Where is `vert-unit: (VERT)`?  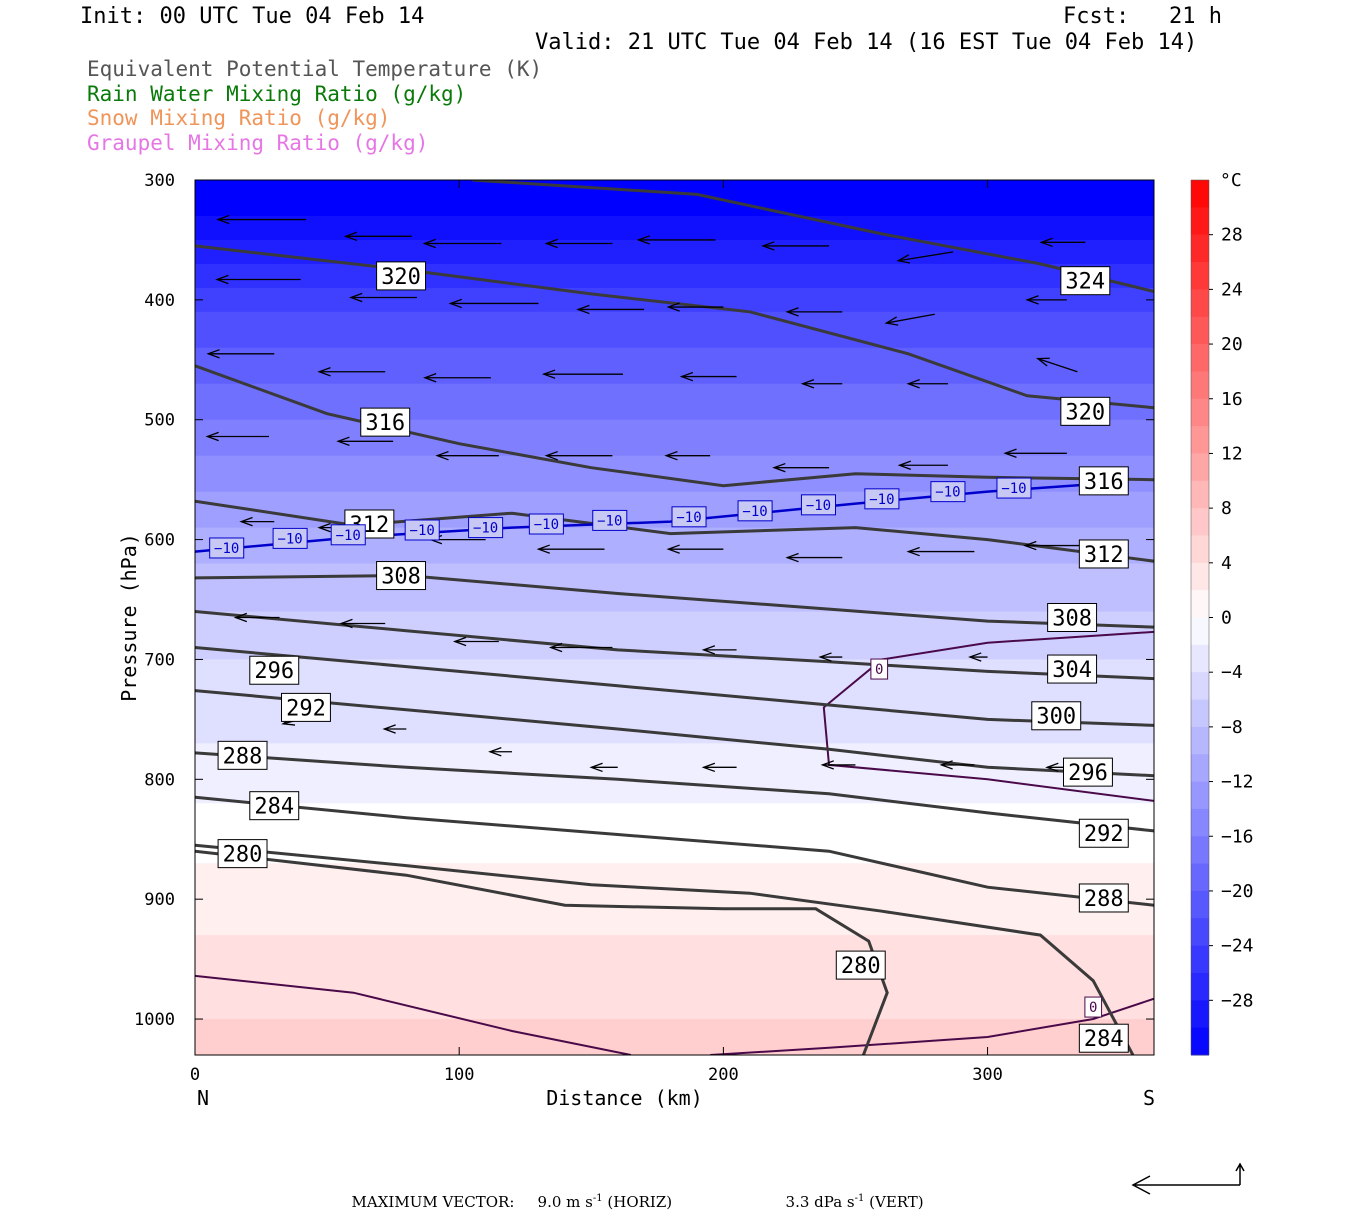 vert-unit: (VERT) is located at coordinates (896, 1202).